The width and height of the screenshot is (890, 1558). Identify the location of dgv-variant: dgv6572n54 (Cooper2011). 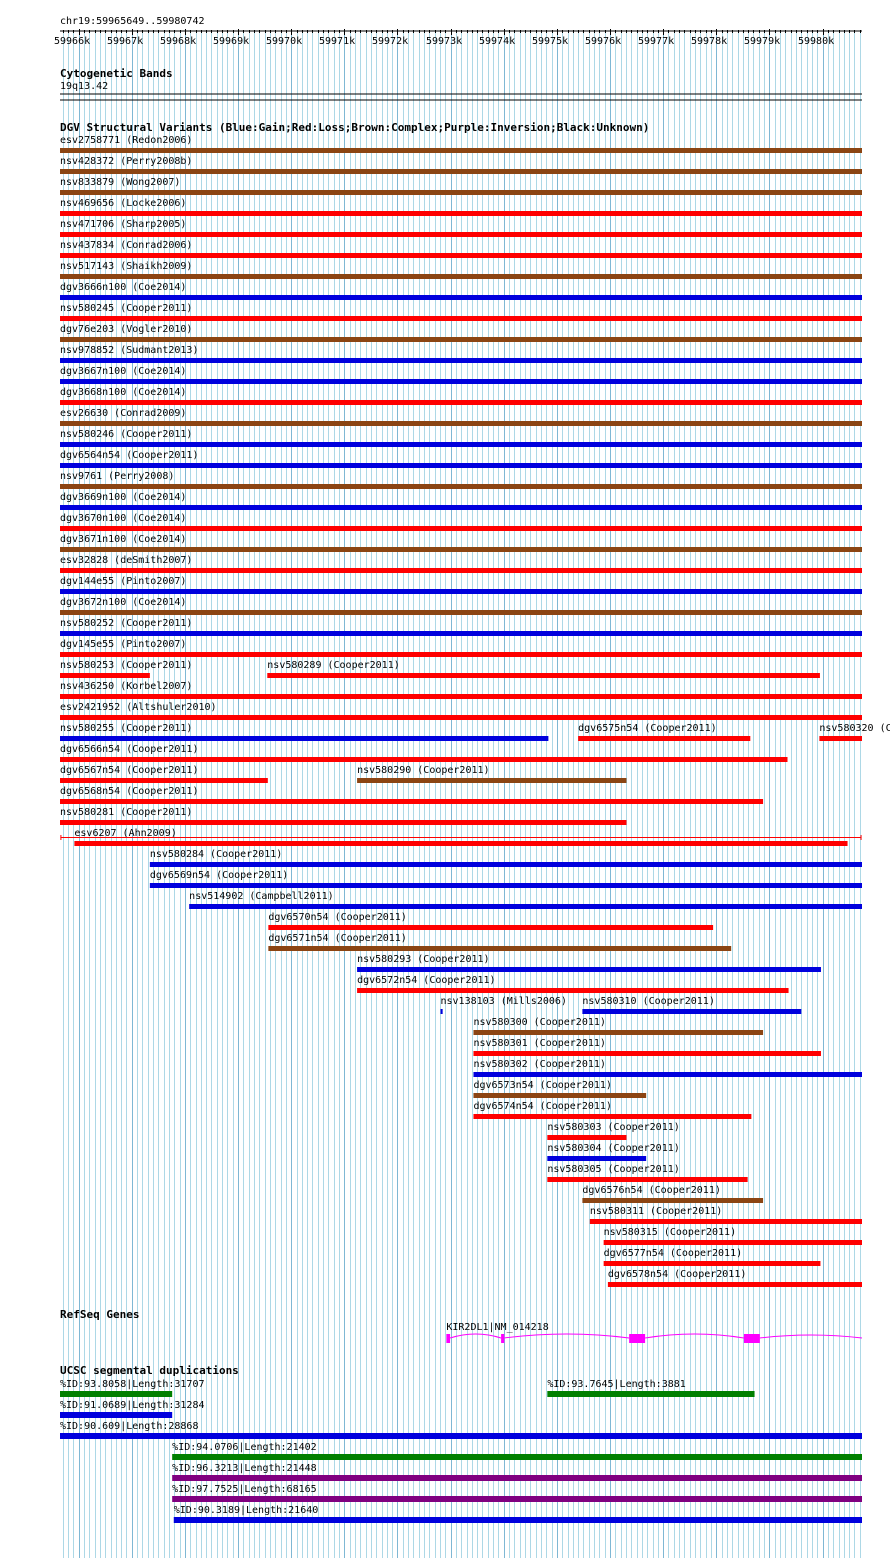
(573, 984).